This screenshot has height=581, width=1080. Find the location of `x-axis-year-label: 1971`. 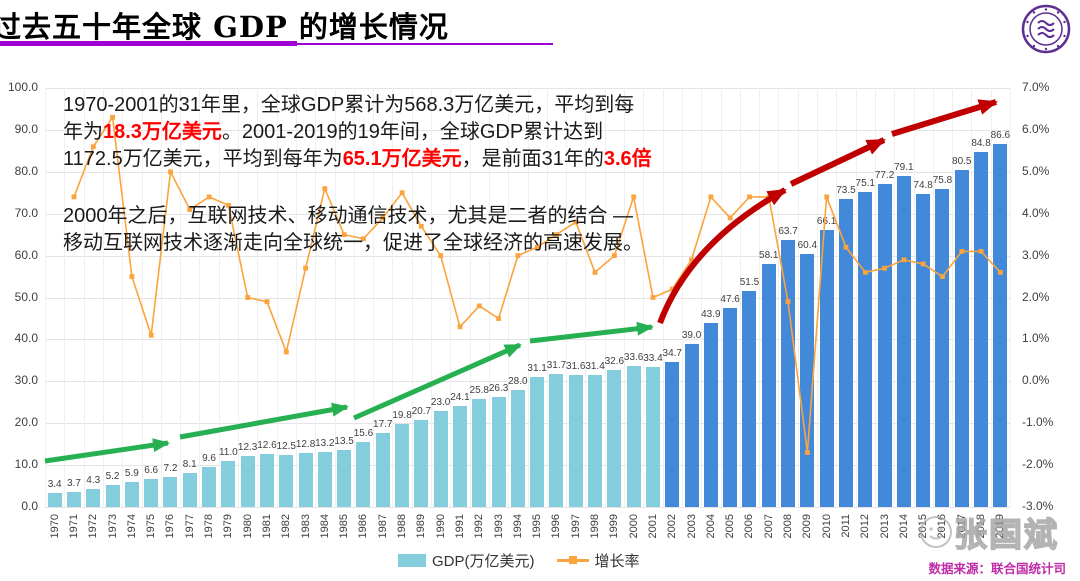

x-axis-year-label: 1971 is located at coordinates (73, 526).